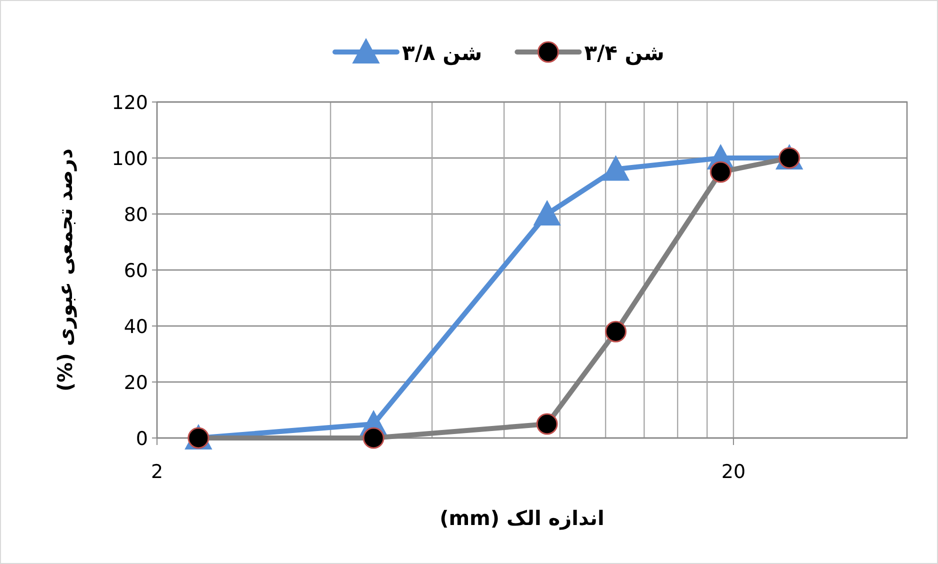  I want to click on y-tick-label: 20, so click(136, 383).